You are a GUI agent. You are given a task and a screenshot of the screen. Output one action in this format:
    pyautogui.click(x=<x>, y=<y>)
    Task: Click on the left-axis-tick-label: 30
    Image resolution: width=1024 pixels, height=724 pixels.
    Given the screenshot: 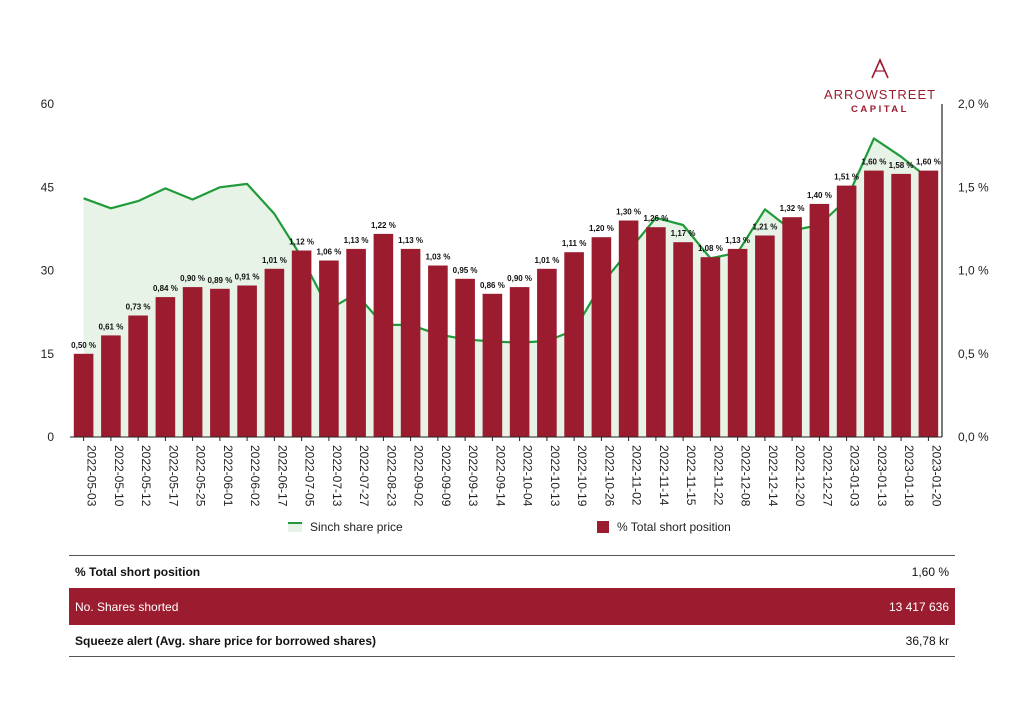 What is the action you would take?
    pyautogui.click(x=48, y=271)
    